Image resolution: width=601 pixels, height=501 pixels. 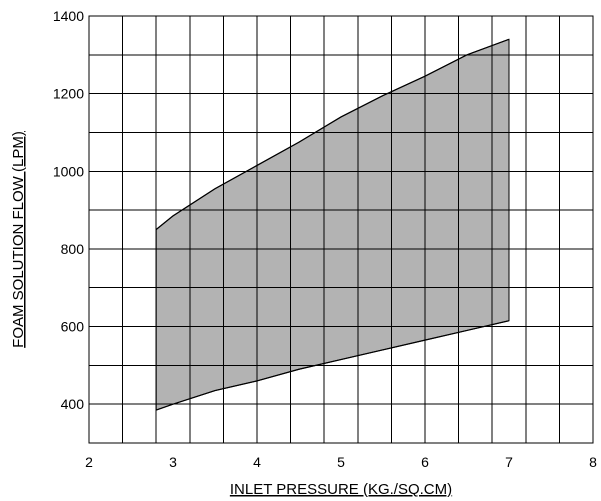 What do you see at coordinates (593, 462) in the screenshot?
I see `x-tick-label: 8` at bounding box center [593, 462].